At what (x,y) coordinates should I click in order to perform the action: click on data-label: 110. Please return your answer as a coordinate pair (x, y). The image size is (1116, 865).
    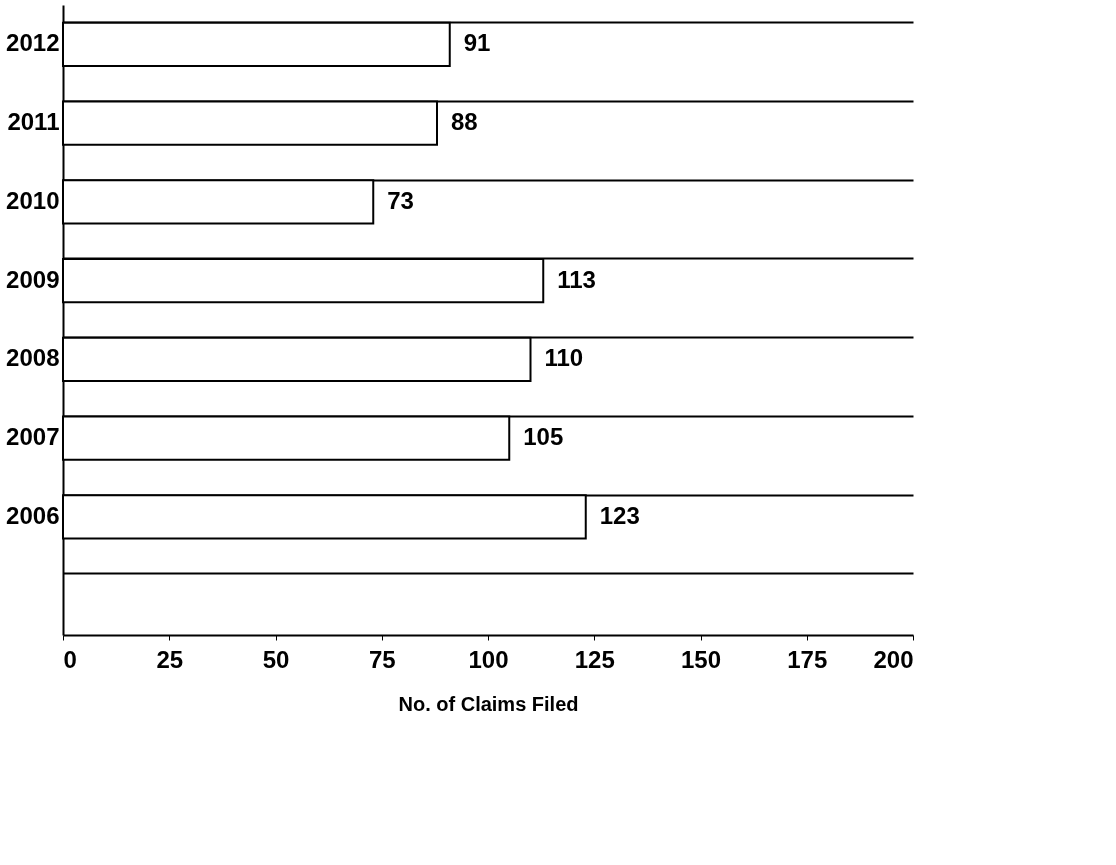
    Looking at the image, I should click on (564, 358).